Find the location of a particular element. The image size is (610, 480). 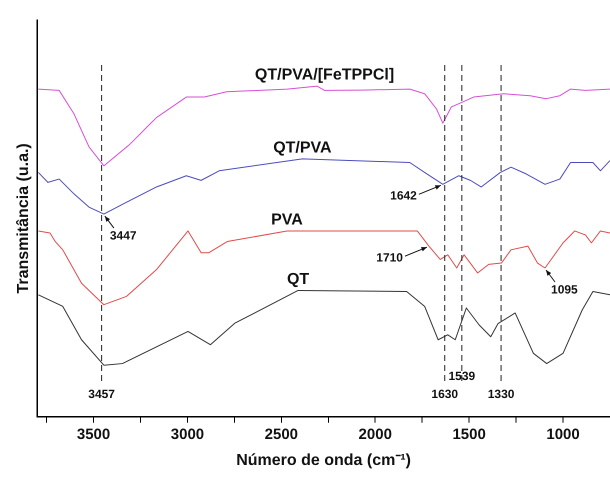

annotation: 3447 is located at coordinates (123, 235).